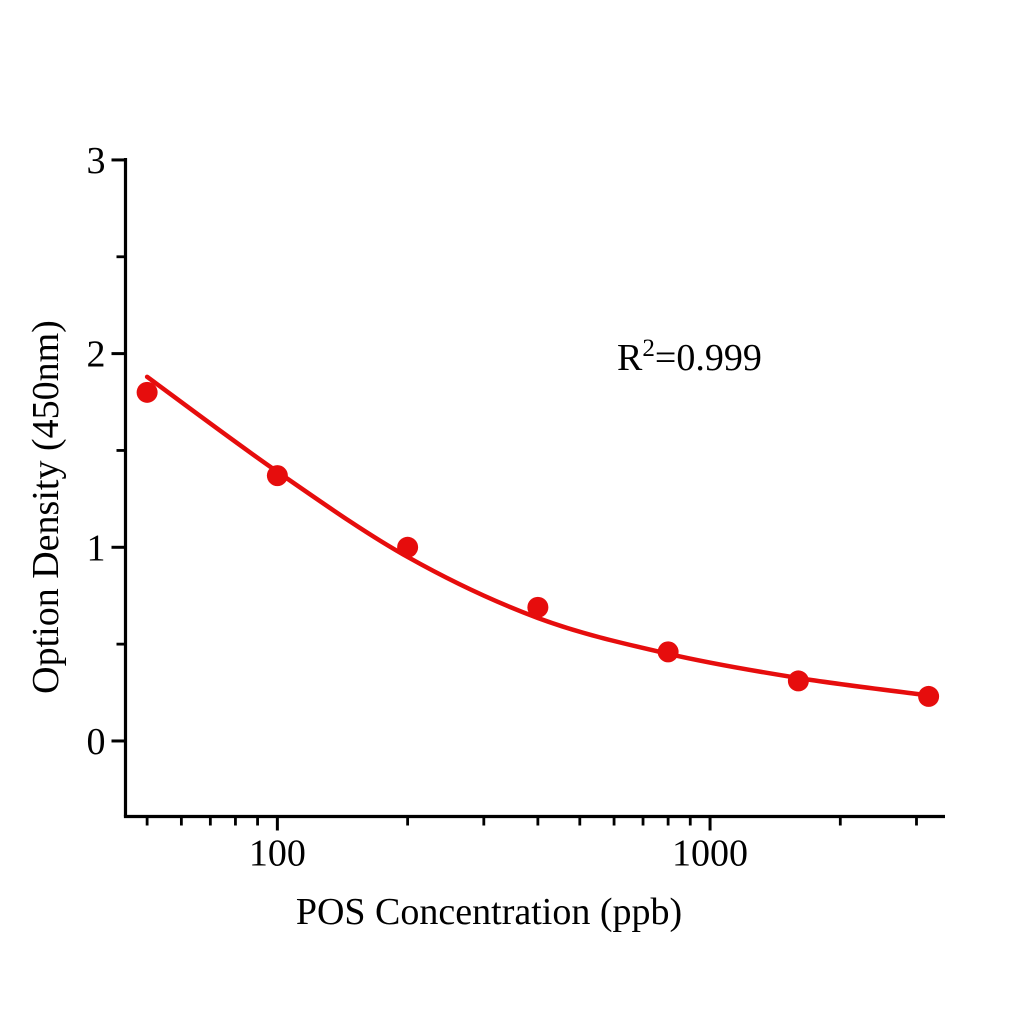 The width and height of the screenshot is (1024, 1024). What do you see at coordinates (96, 161) in the screenshot?
I see `y-tick-label: 3` at bounding box center [96, 161].